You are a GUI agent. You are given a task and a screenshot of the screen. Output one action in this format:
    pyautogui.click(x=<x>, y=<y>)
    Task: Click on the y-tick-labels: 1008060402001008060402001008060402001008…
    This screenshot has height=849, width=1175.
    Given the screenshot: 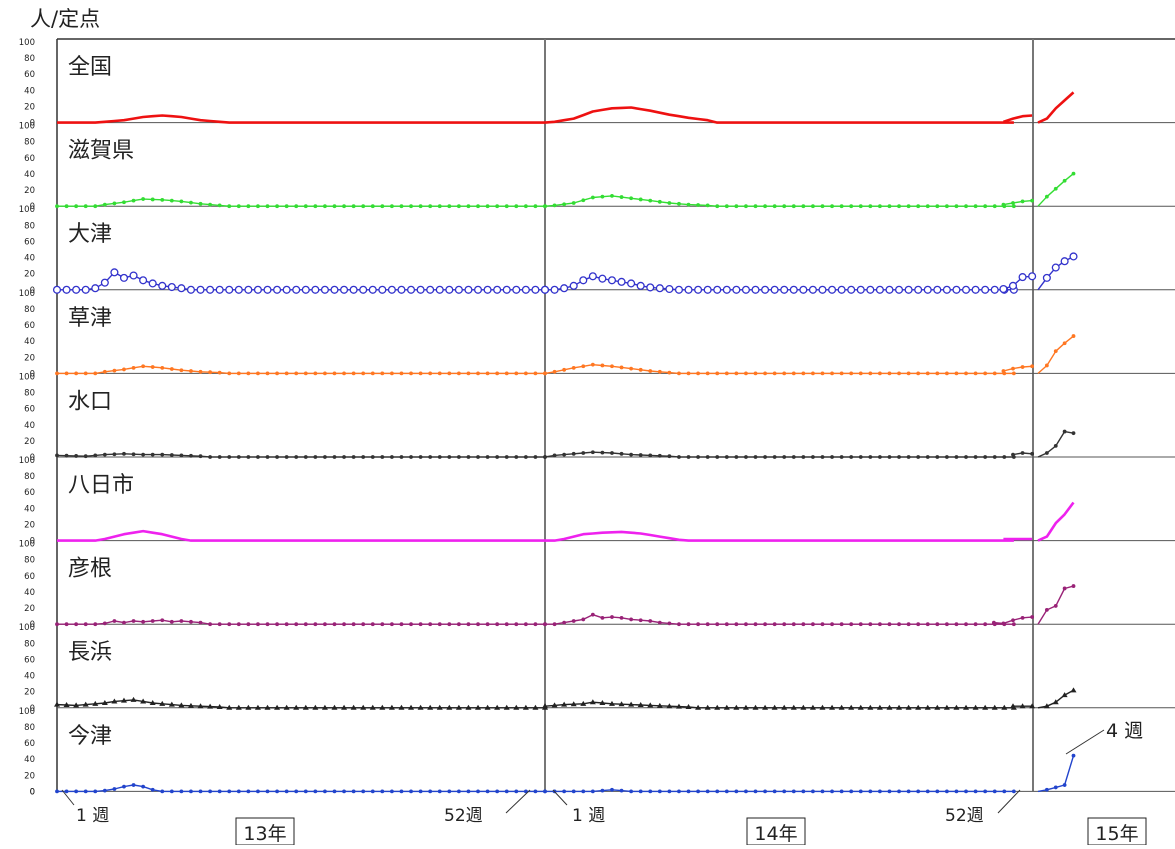 What is the action you would take?
    pyautogui.click(x=27, y=417)
    